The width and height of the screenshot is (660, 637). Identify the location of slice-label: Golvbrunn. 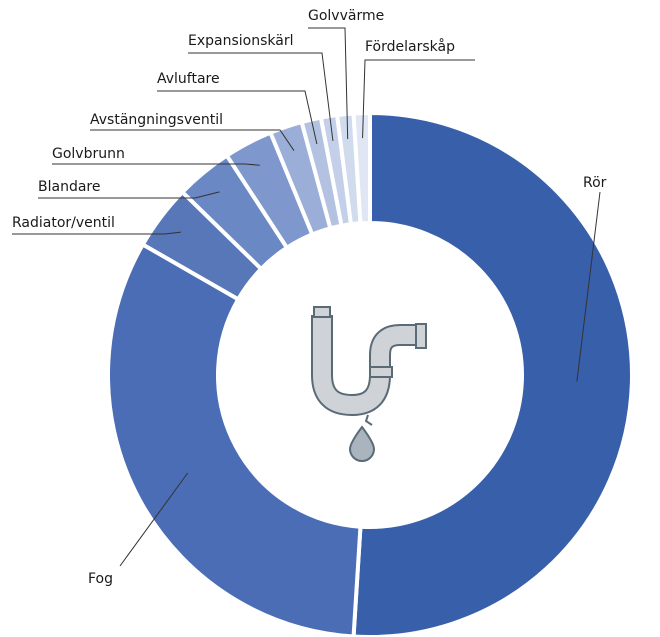
(88, 154).